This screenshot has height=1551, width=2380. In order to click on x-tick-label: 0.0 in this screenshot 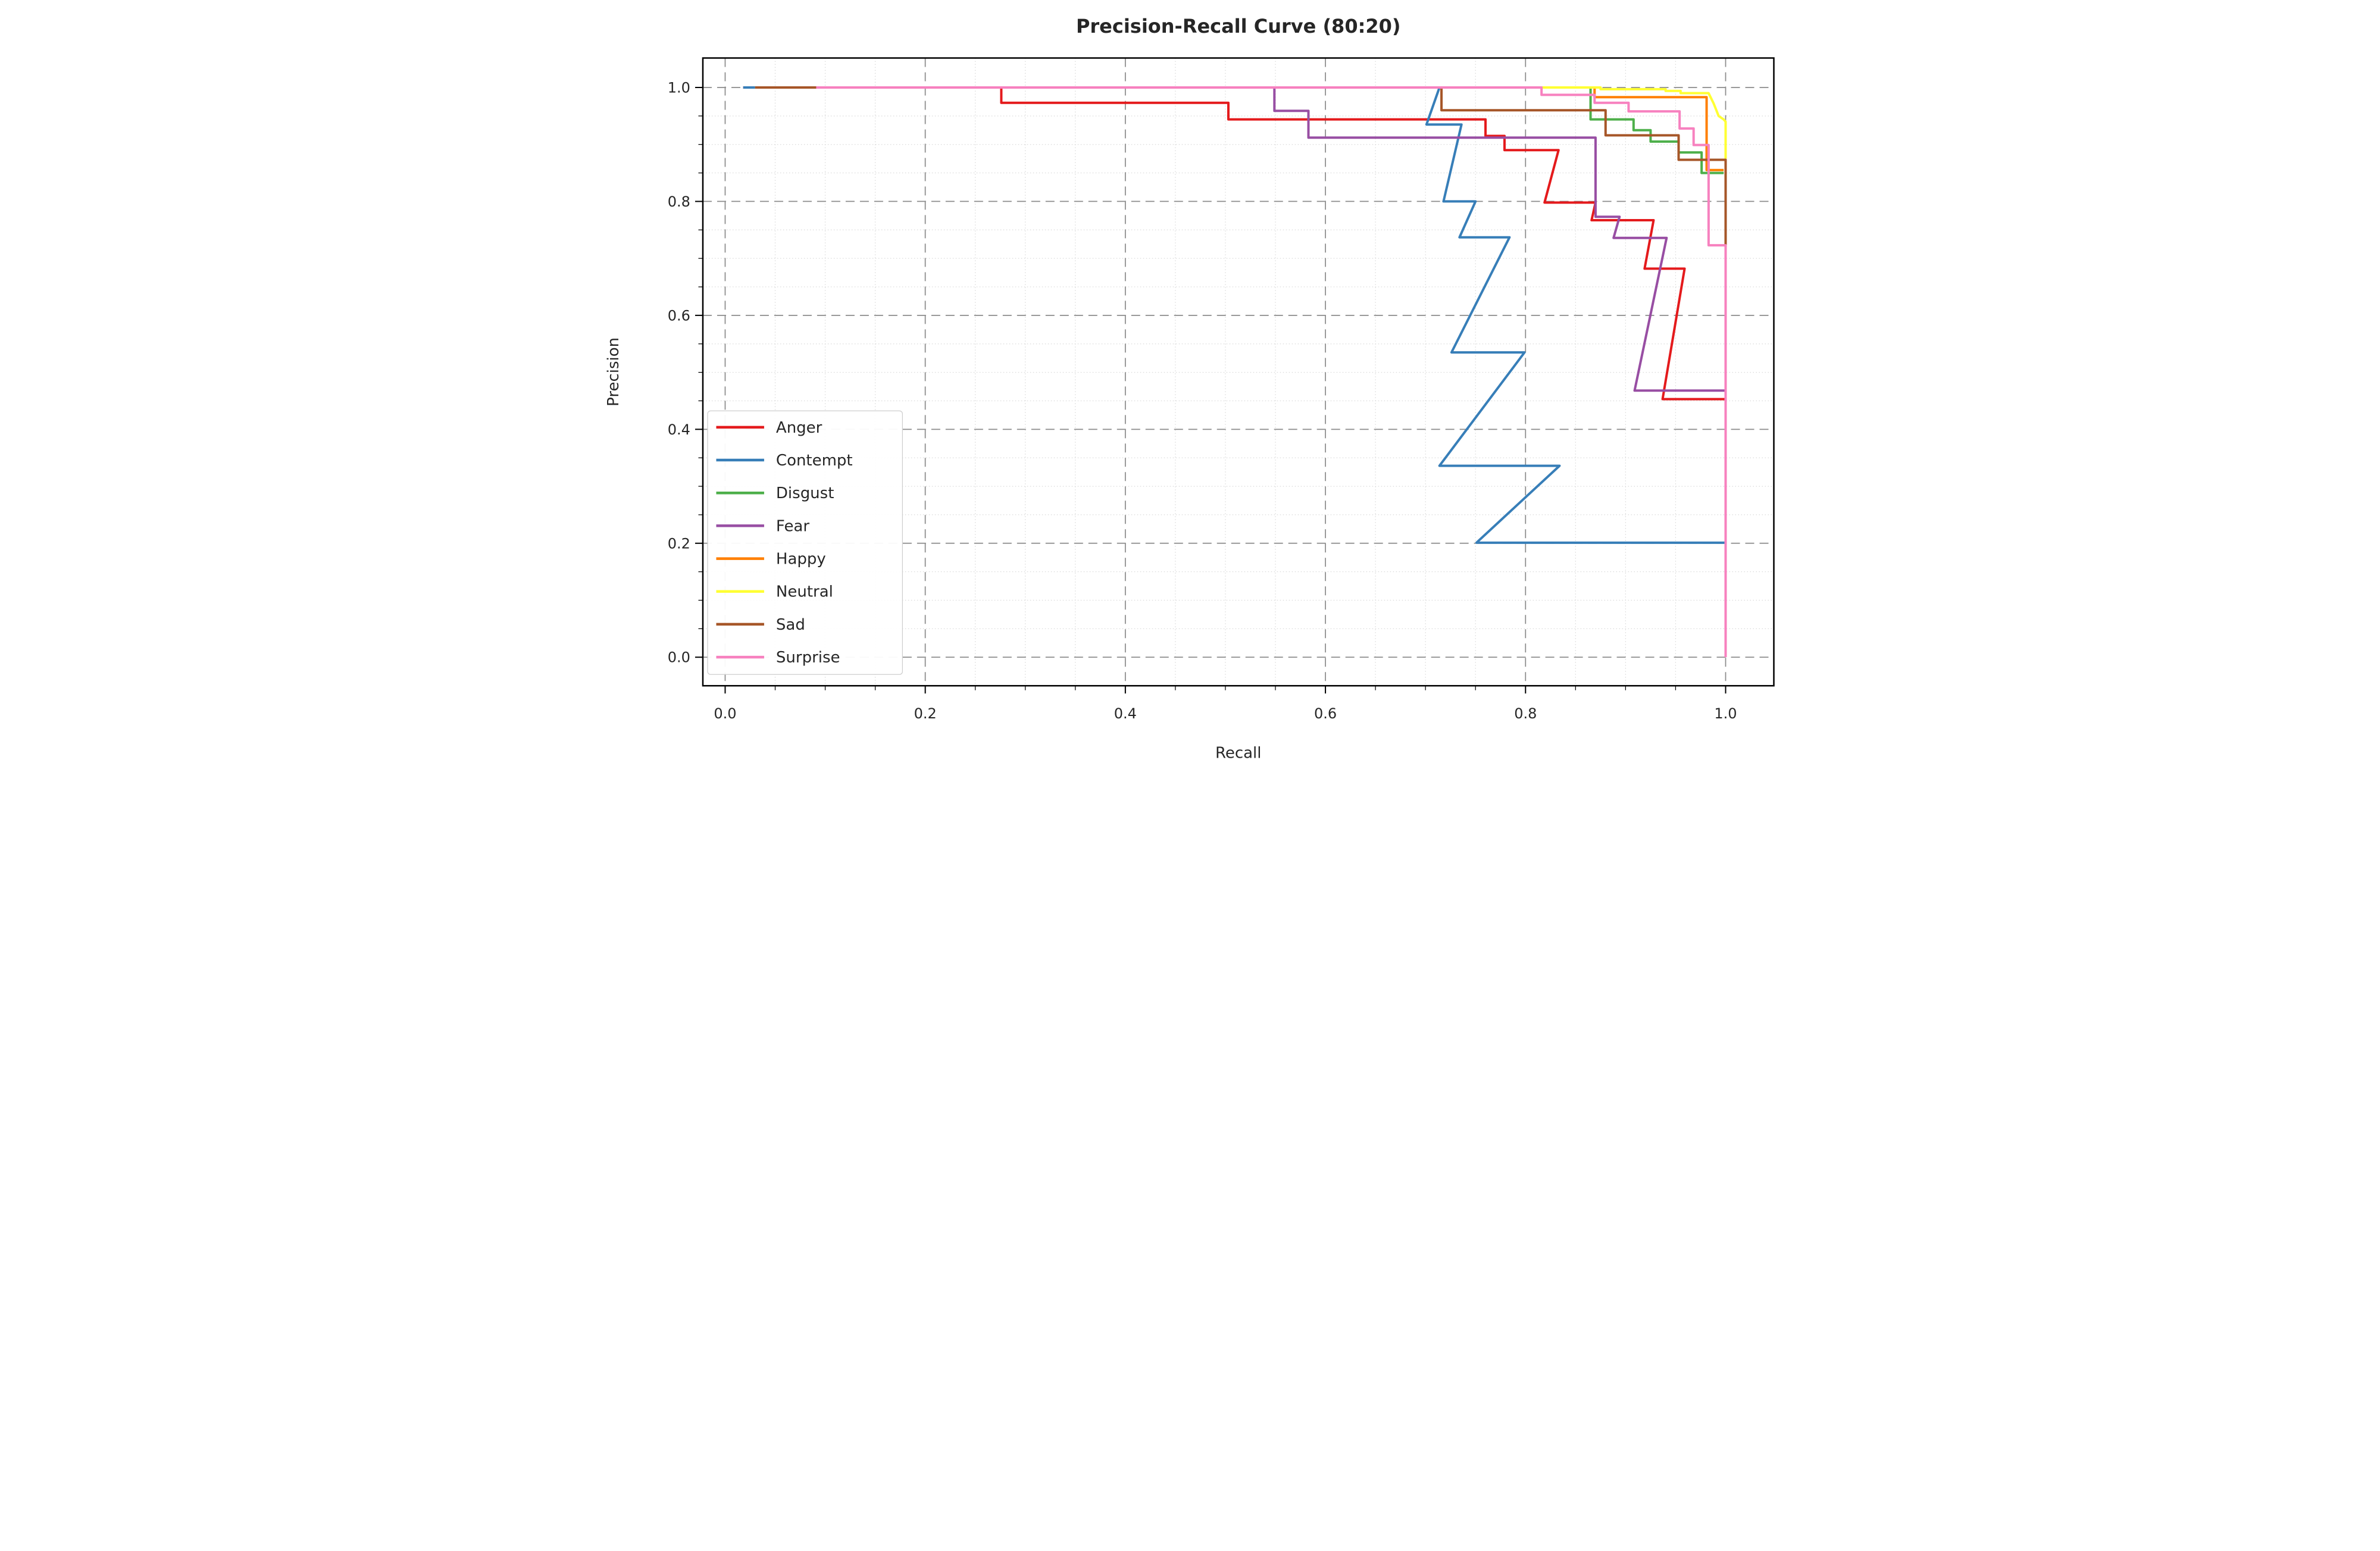, I will do `click(725, 713)`.